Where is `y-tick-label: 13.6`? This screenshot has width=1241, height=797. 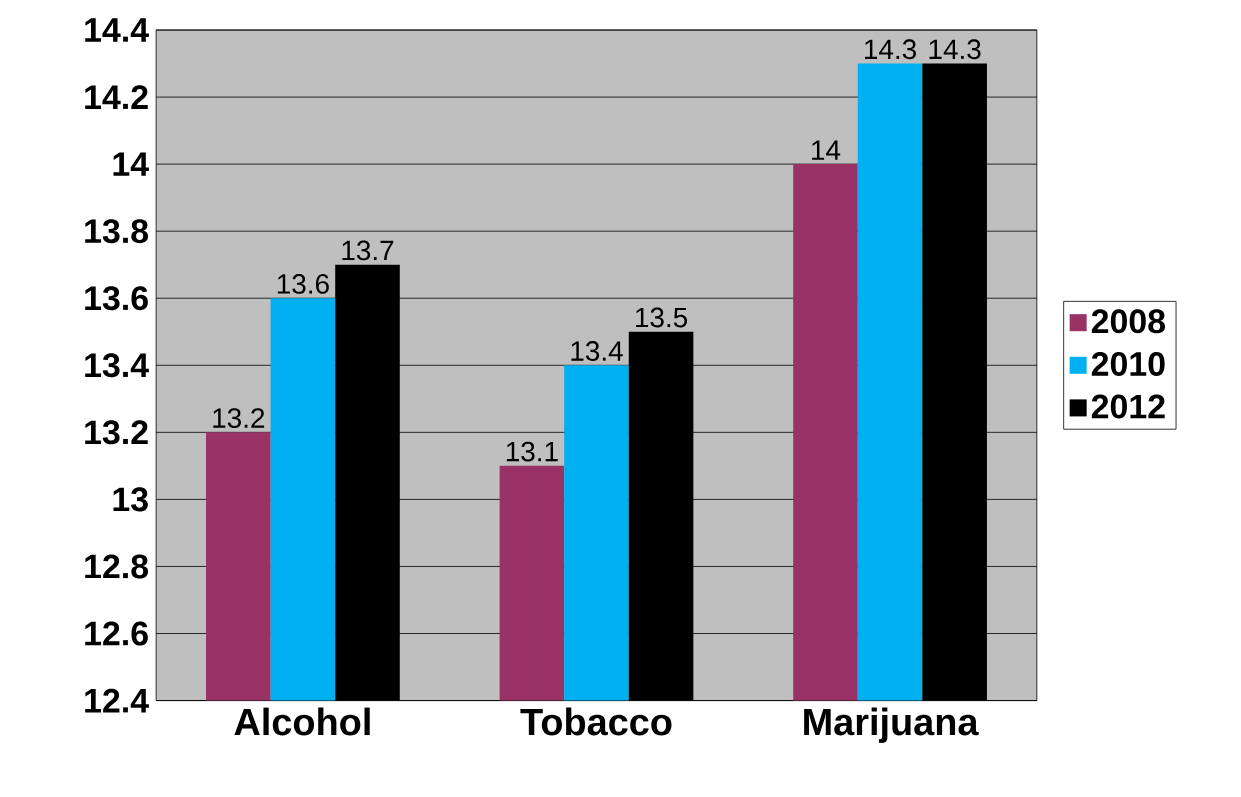
y-tick-label: 13.6 is located at coordinates (116, 298).